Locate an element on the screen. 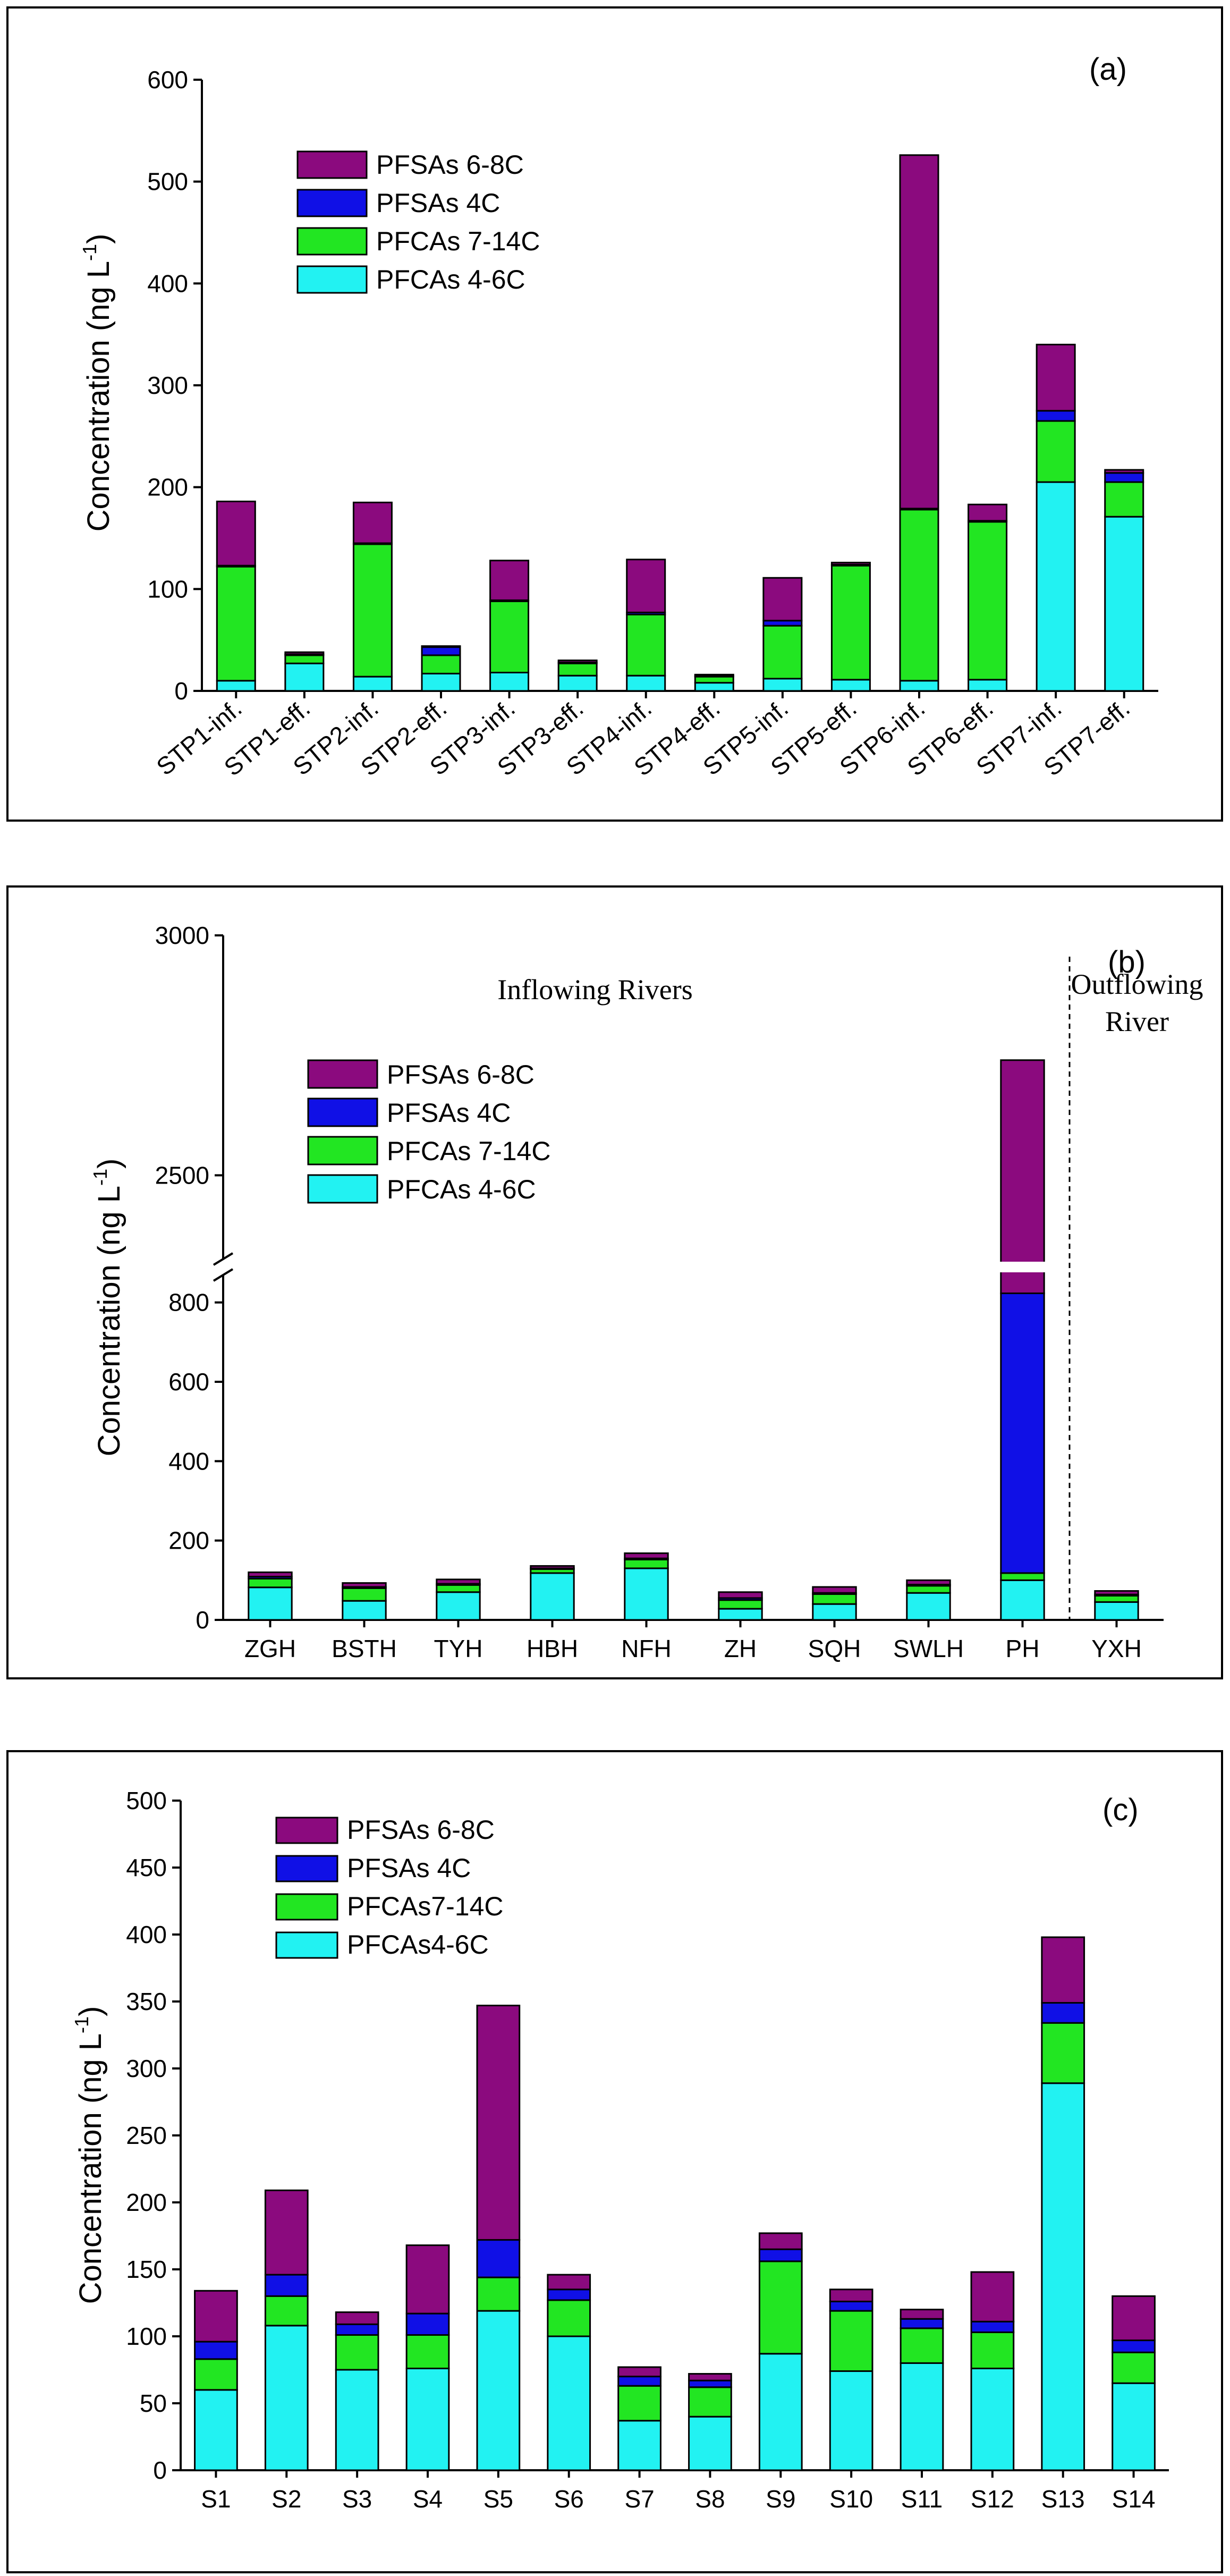  a-bar-stp7-inf-pfcas-7-14c is located at coordinates (1056, 451).